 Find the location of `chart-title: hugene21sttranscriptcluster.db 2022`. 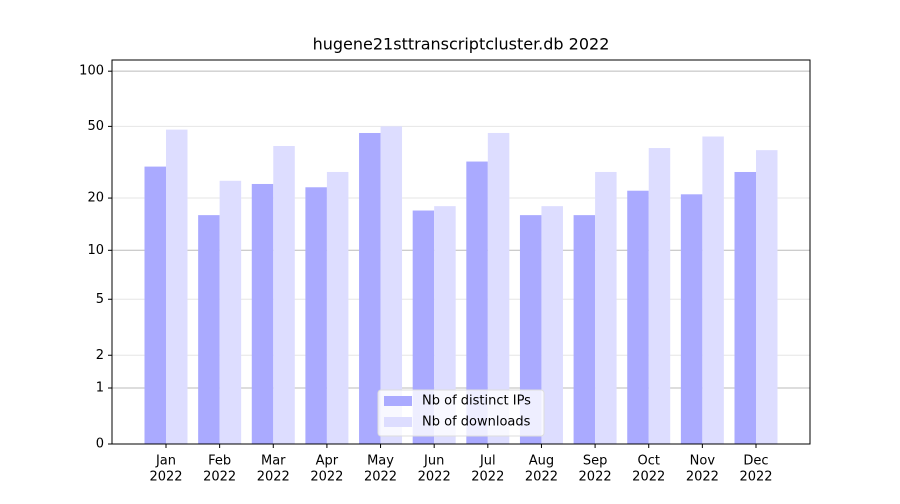

chart-title: hugene21sttranscriptcluster.db 2022 is located at coordinates (461, 44).